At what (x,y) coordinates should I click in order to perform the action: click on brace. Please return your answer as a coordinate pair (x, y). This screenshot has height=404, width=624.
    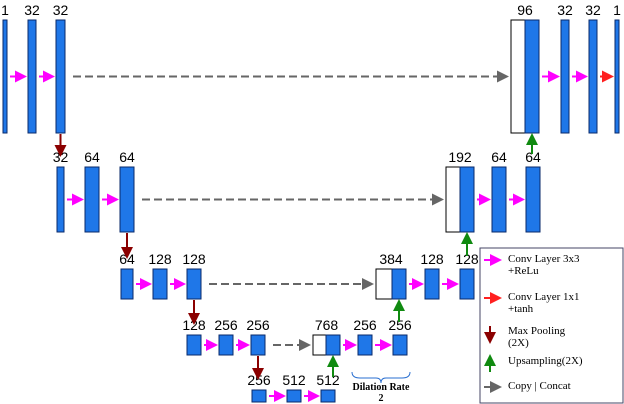
    Looking at the image, I should click on (381, 377).